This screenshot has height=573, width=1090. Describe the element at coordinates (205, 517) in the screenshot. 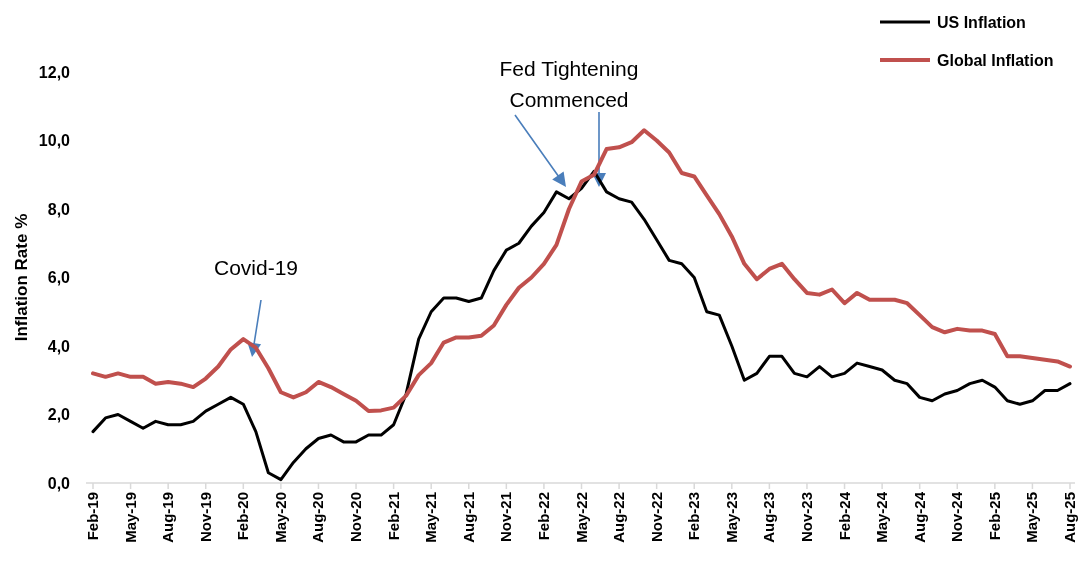

I see `x-tick-label: Nov-19` at that location.